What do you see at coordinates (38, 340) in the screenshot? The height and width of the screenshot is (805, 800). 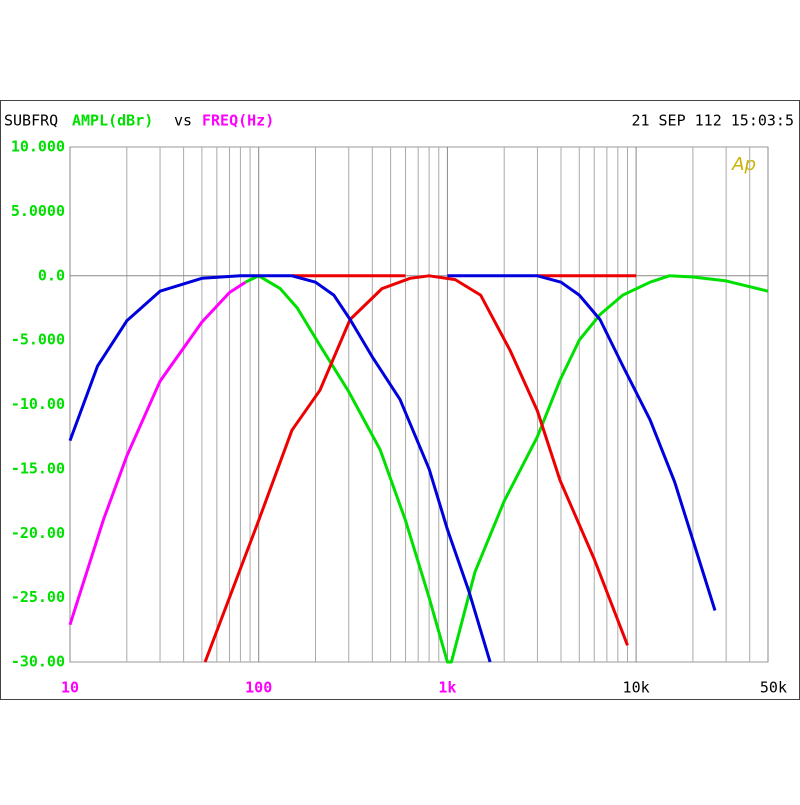 I see `y-tick-label: -5.000` at bounding box center [38, 340].